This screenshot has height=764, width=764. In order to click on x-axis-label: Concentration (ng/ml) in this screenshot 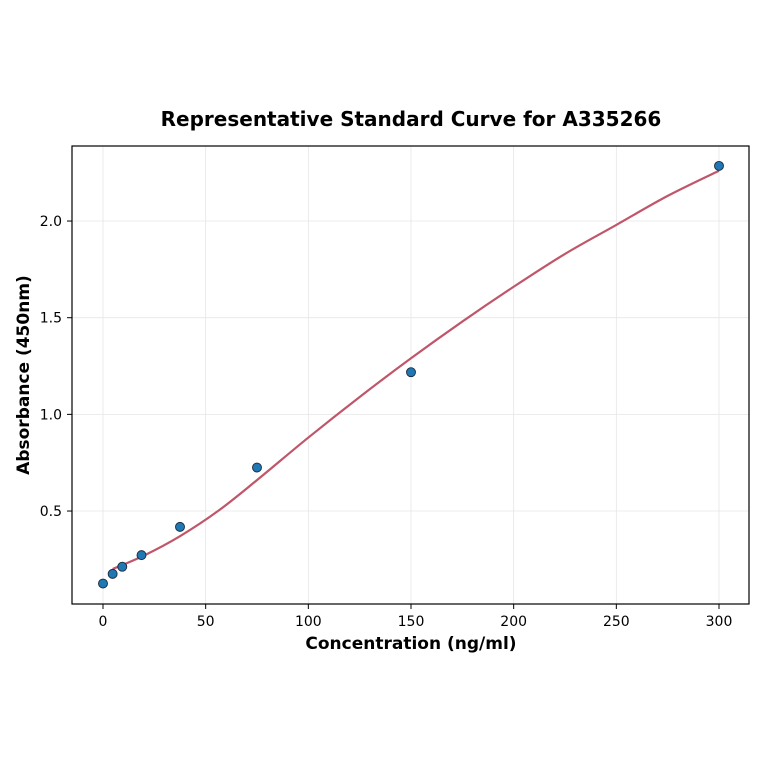, I will do `click(410, 644)`.